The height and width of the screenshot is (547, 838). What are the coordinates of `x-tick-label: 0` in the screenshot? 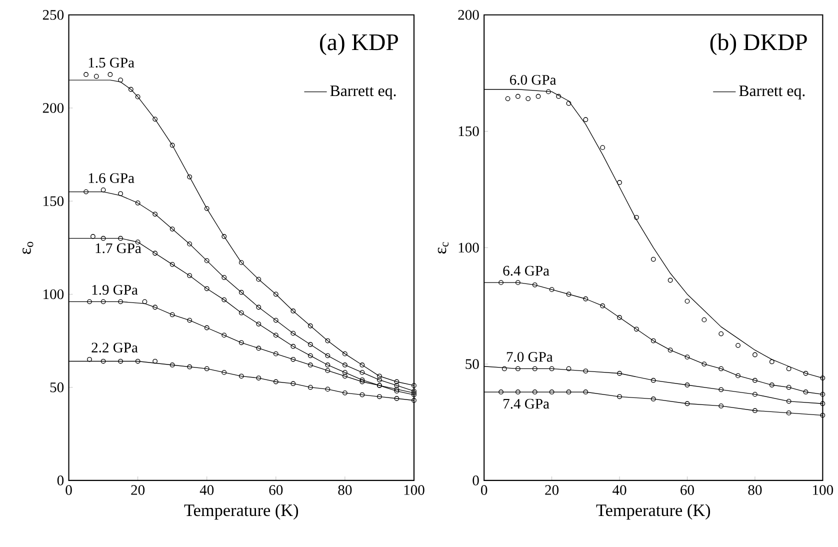 It's located at (69, 490).